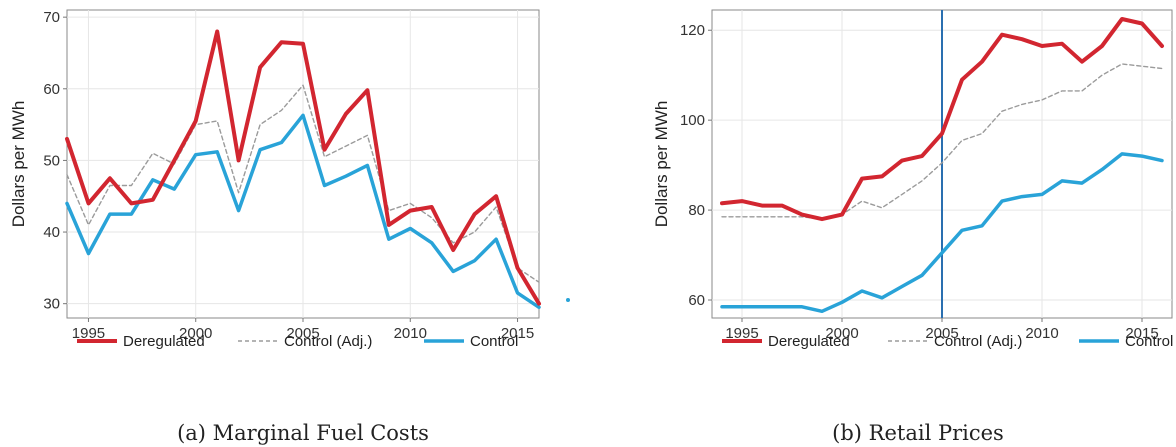 This screenshot has width=1176, height=447. What do you see at coordinates (918, 433) in the screenshot?
I see `caption-b: (b) Retail Prices` at bounding box center [918, 433].